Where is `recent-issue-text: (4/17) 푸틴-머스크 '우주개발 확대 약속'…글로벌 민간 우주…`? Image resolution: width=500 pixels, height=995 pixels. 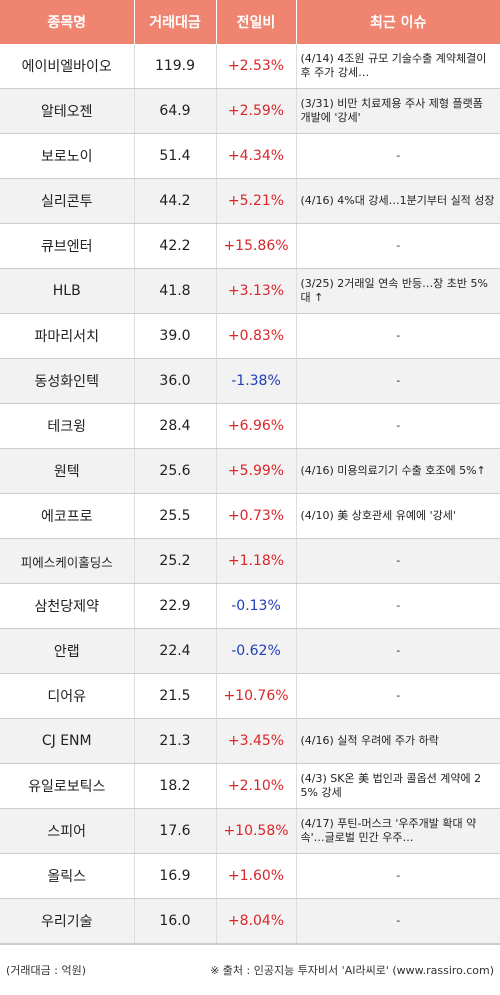 recent-issue-text: (4/17) 푸틴-머스크 '우주개발 확대 약속'…글로벌 민간 우주… is located at coordinates (388, 830).